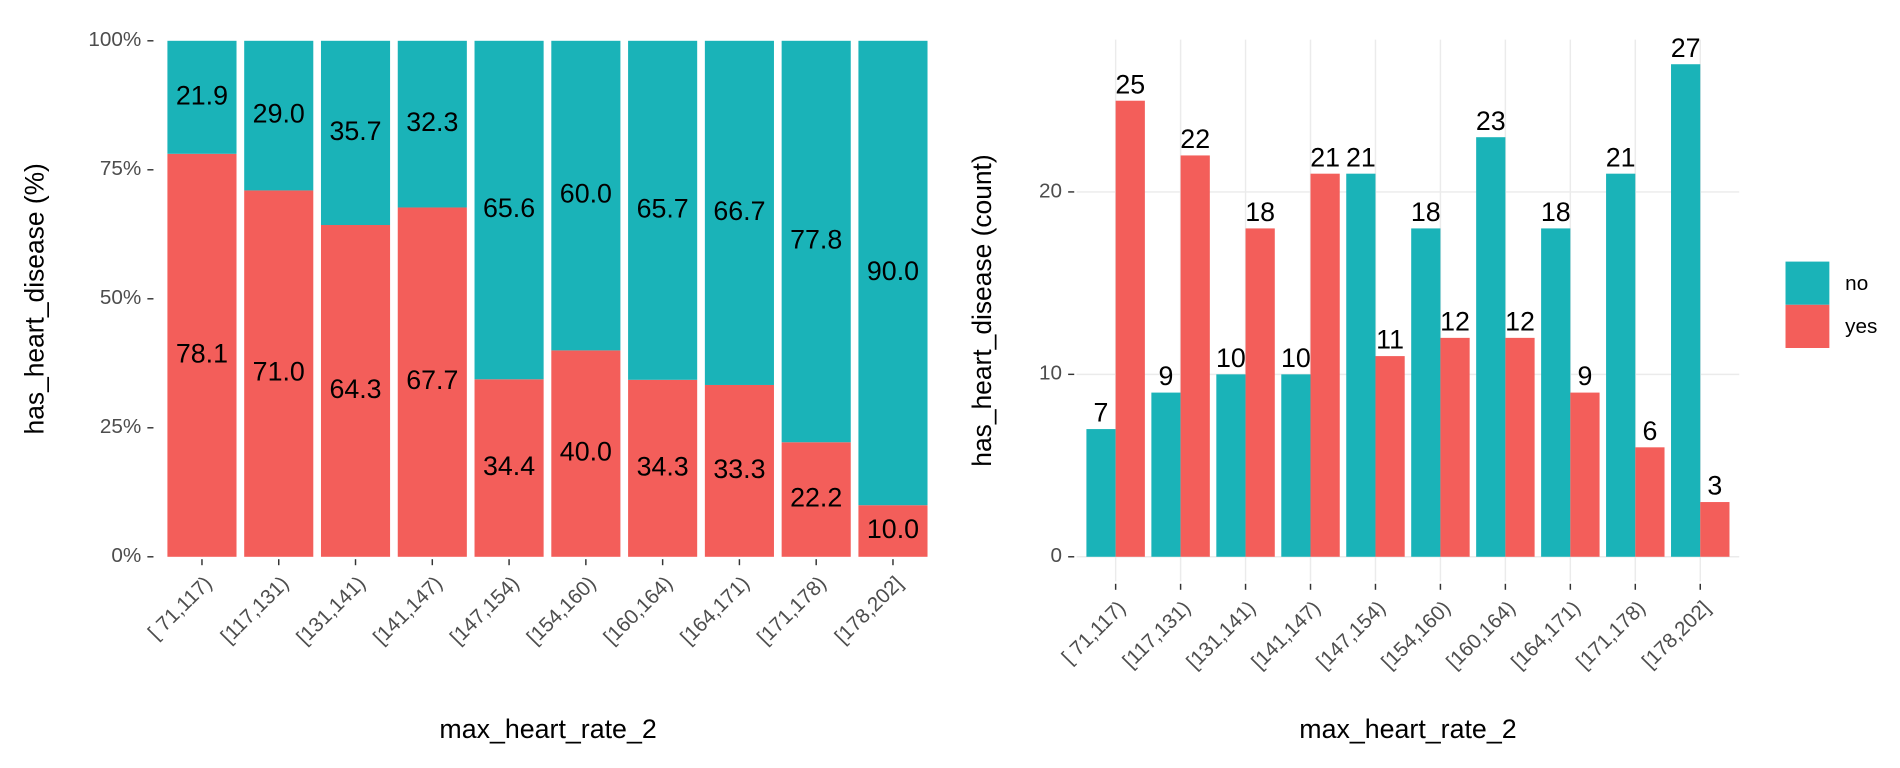 The width and height of the screenshot is (1900, 768). What do you see at coordinates (202, 353) in the screenshot?
I see `data-label: 78.1` at bounding box center [202, 353].